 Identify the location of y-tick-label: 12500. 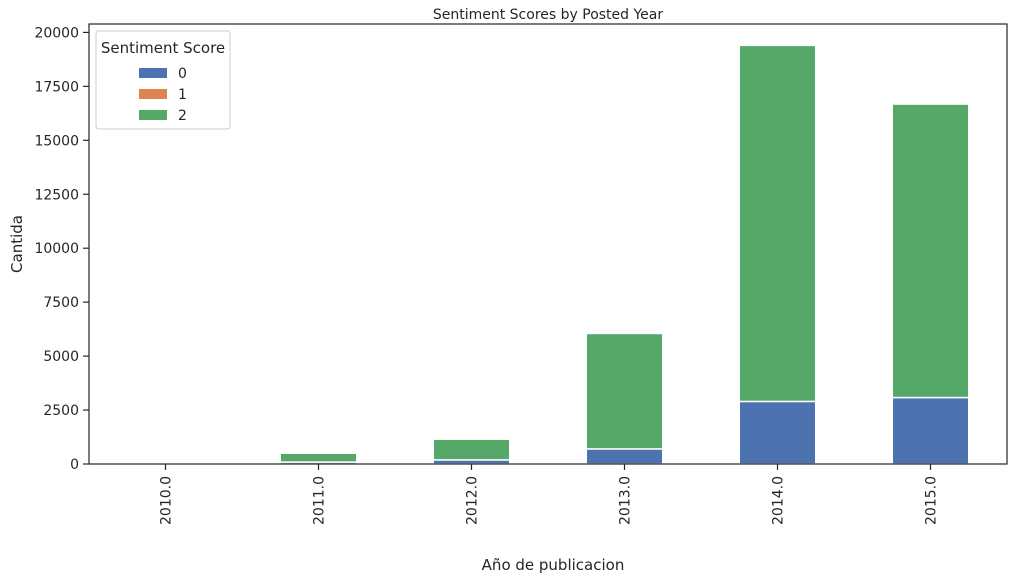
(56, 195).